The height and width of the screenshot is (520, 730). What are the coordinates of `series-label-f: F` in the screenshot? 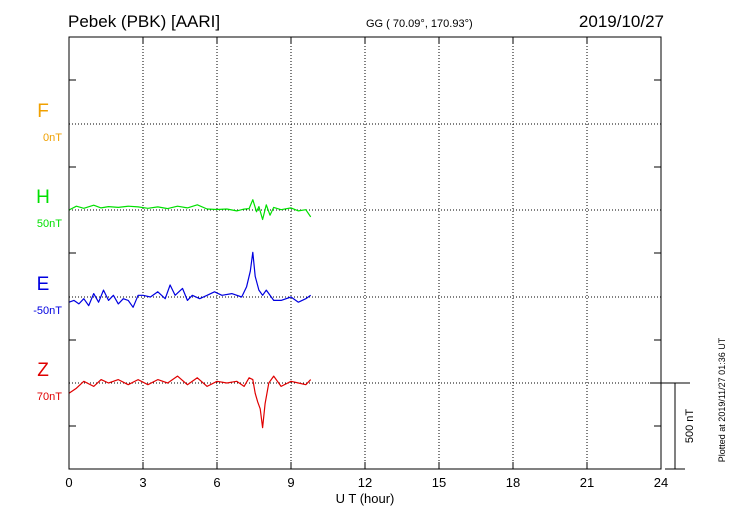 It's located at (43, 111).